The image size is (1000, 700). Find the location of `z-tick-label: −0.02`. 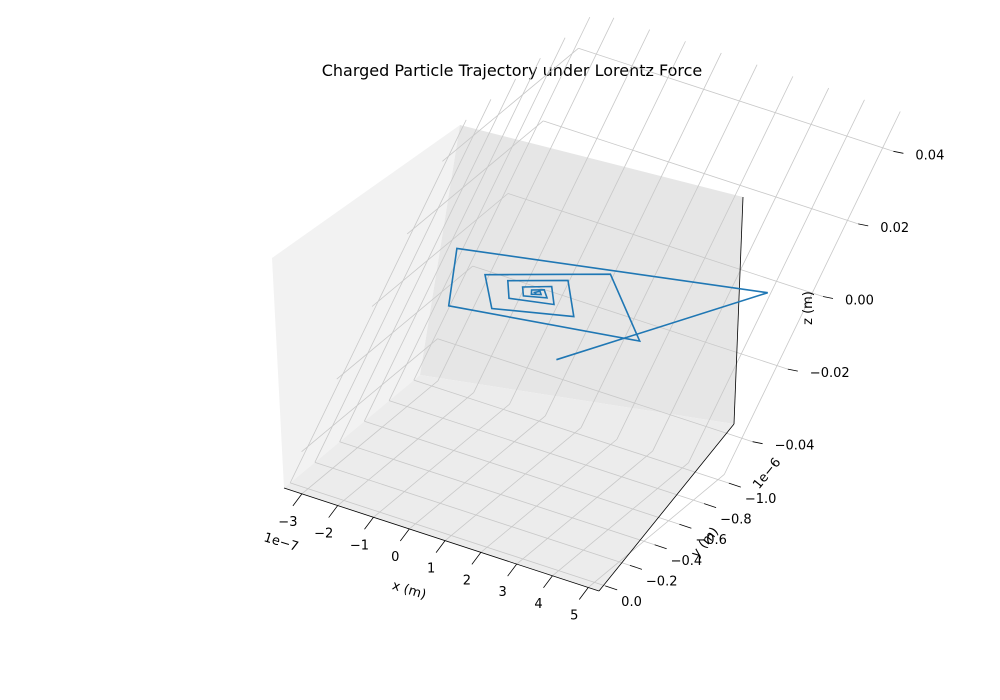

z-tick-label: −0.02 is located at coordinates (830, 373).